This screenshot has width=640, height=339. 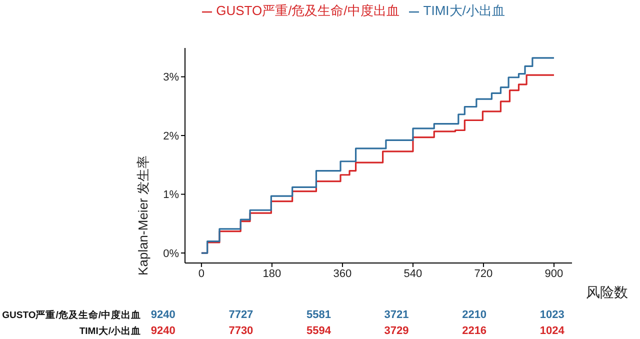 I want to click on text: 2210, so click(x=474, y=315).